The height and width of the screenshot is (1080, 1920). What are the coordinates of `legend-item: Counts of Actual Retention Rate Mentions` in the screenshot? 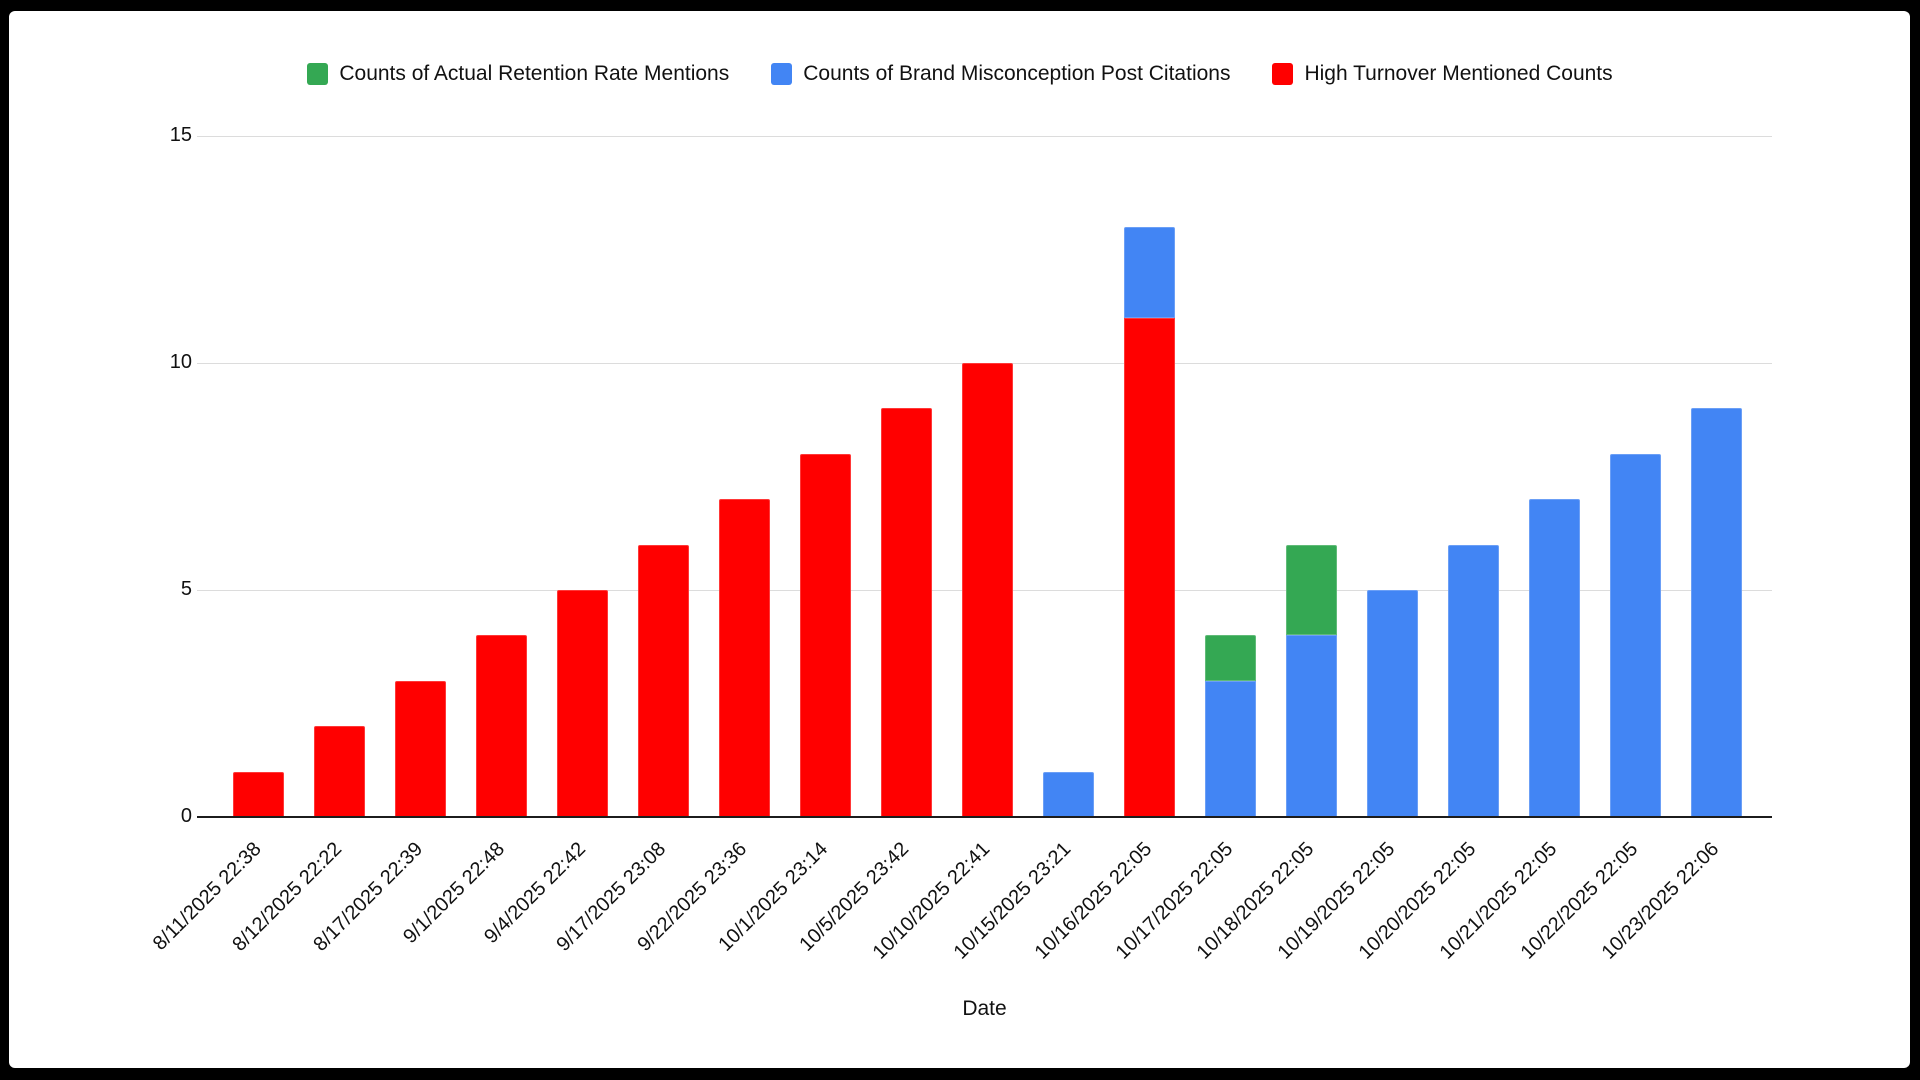 It's located at (518, 74).